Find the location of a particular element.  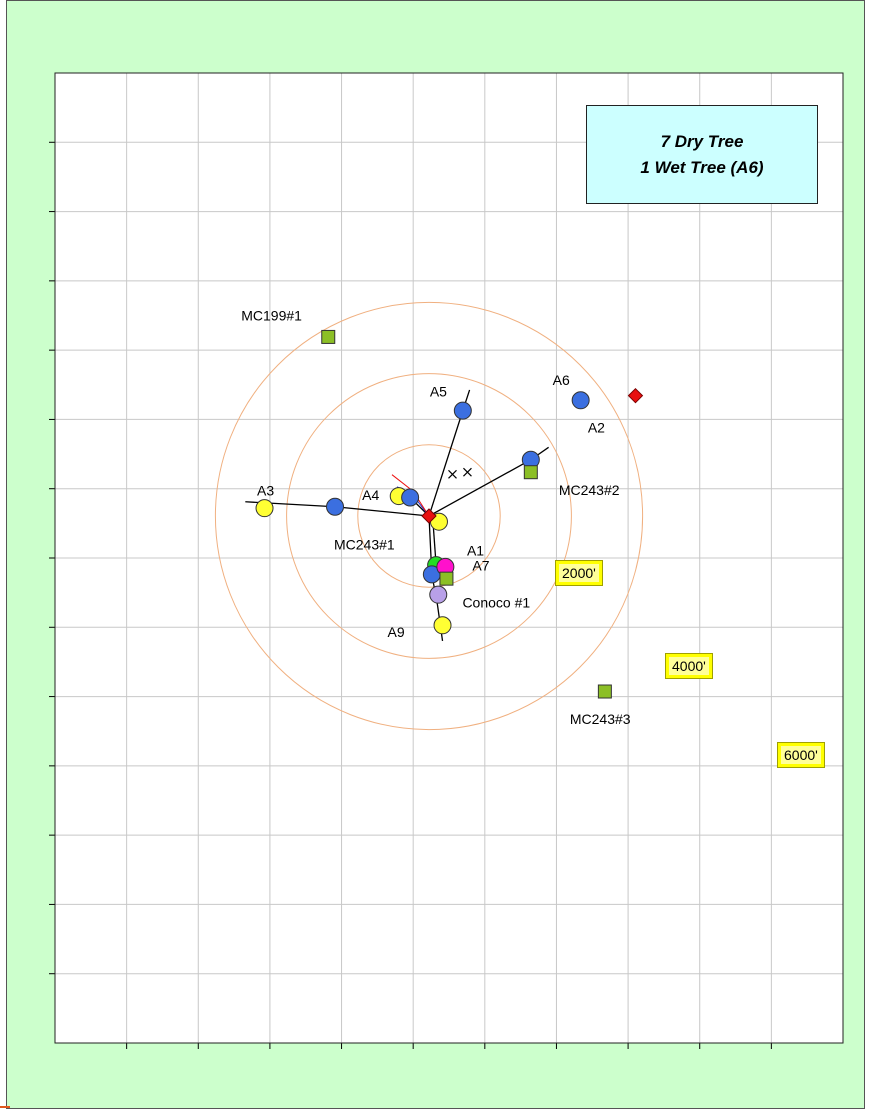

well-label-a9: A9 is located at coordinates (396, 632).